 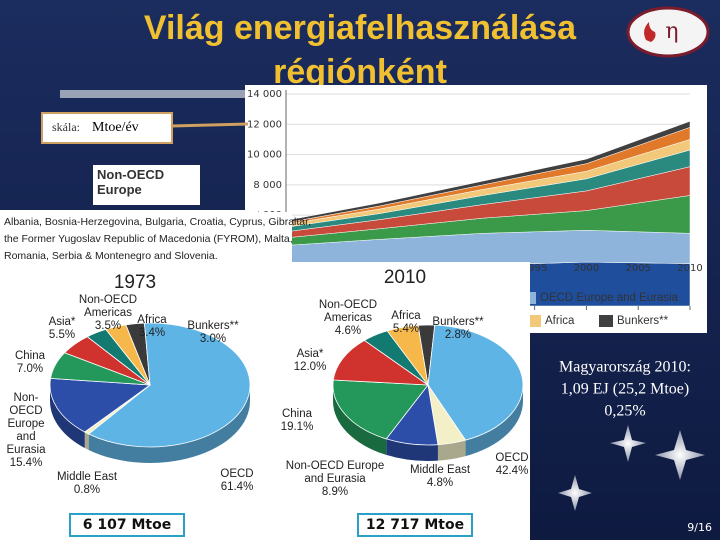 What do you see at coordinates (643, 321) in the screenshot?
I see `legend-label: Bunkers**` at bounding box center [643, 321].